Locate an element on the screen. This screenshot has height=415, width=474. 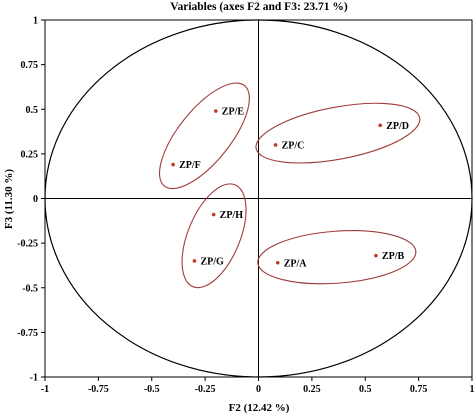
y-tick-label: 0 is located at coordinates (35, 199).